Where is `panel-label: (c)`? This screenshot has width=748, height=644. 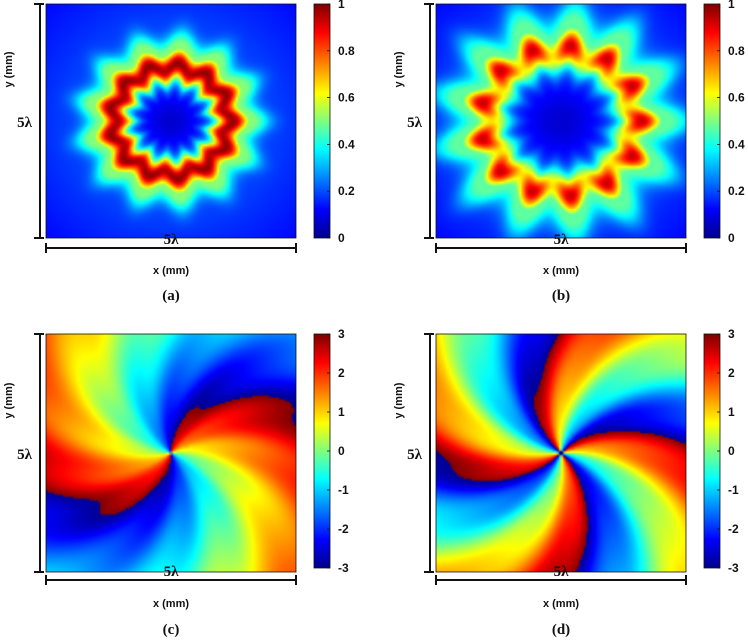
panel-label: (c) is located at coordinates (171, 630).